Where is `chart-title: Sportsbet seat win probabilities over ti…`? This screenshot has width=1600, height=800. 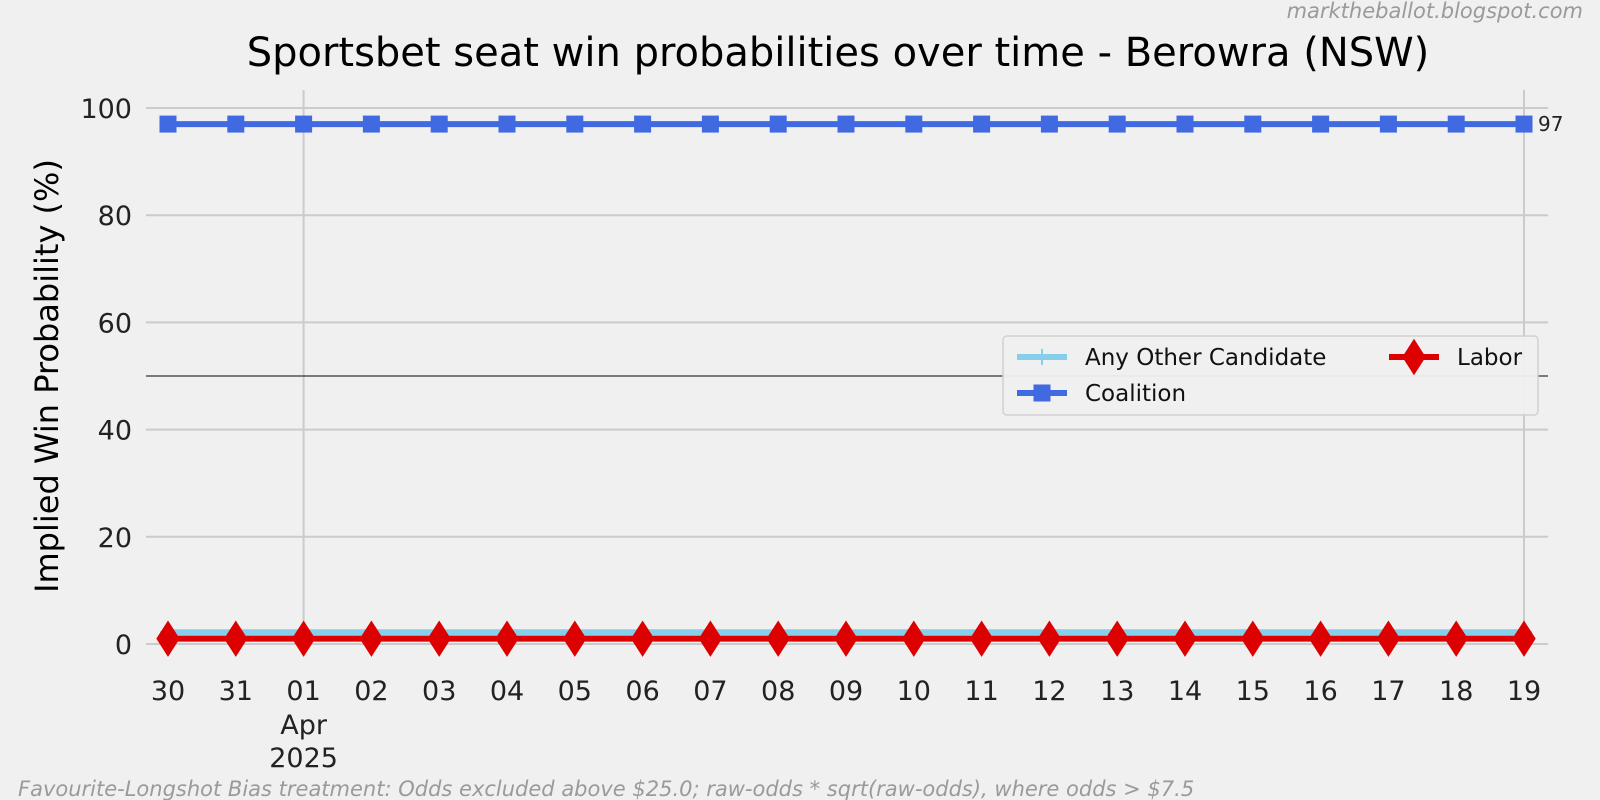
chart-title: Sportsbet seat win probabilities over ti… is located at coordinates (838, 53).